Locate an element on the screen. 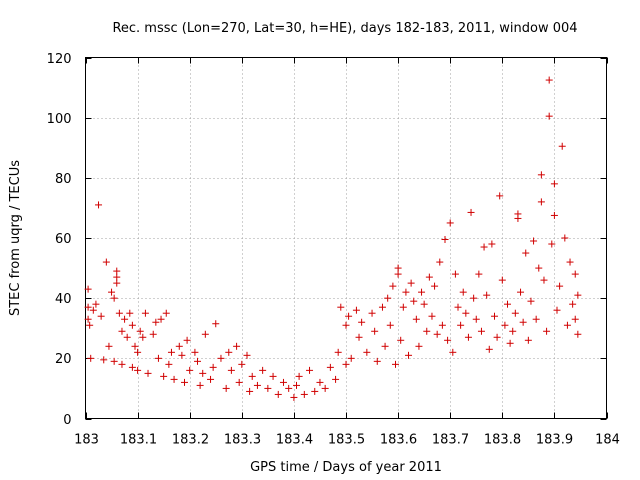 Image resolution: width=640 pixels, height=480 pixels. y-tick-label: 40 is located at coordinates (63, 299).